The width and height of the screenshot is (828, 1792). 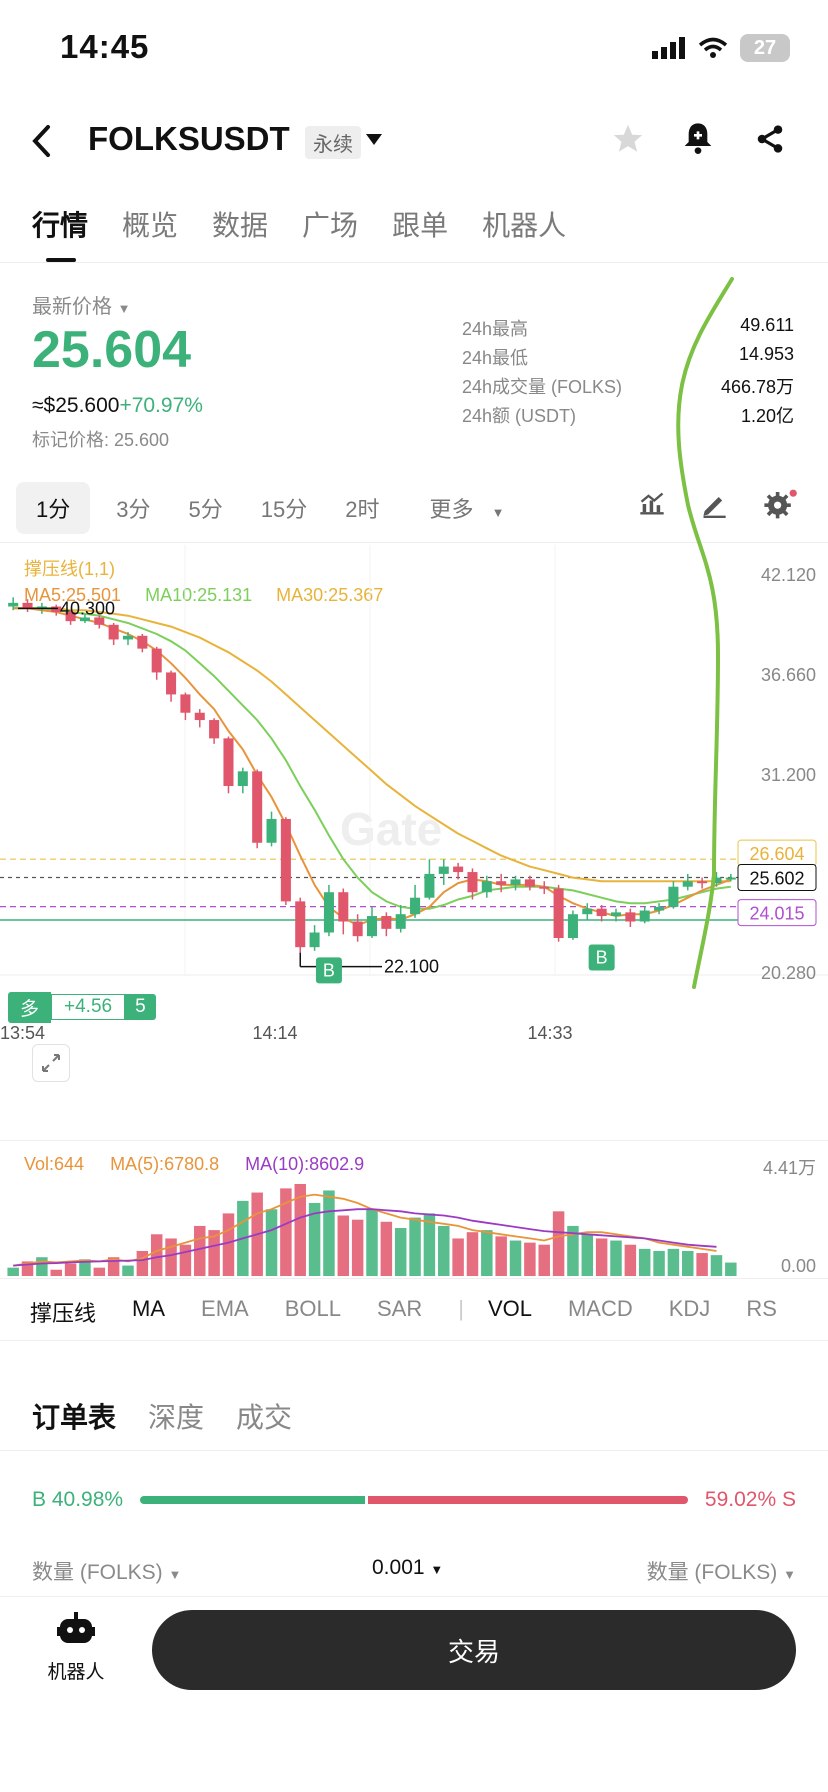 What do you see at coordinates (780, 504) in the screenshot?
I see `settings-gear-icon` at bounding box center [780, 504].